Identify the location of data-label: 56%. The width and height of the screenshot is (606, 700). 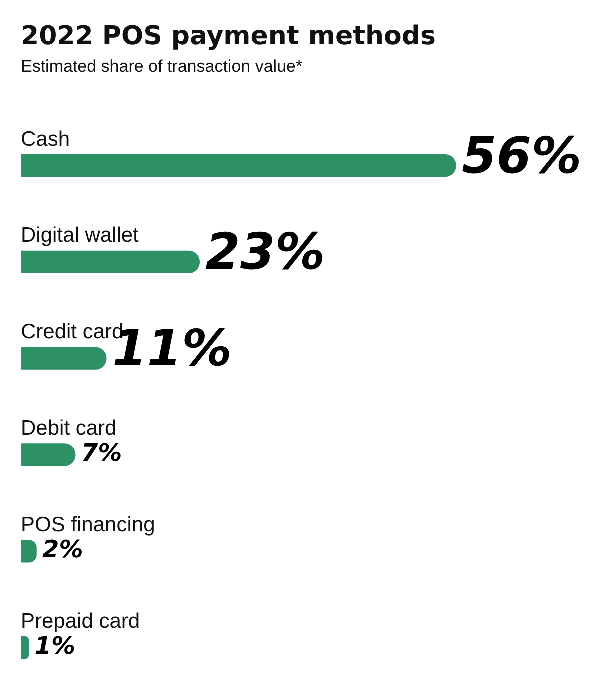
(522, 155).